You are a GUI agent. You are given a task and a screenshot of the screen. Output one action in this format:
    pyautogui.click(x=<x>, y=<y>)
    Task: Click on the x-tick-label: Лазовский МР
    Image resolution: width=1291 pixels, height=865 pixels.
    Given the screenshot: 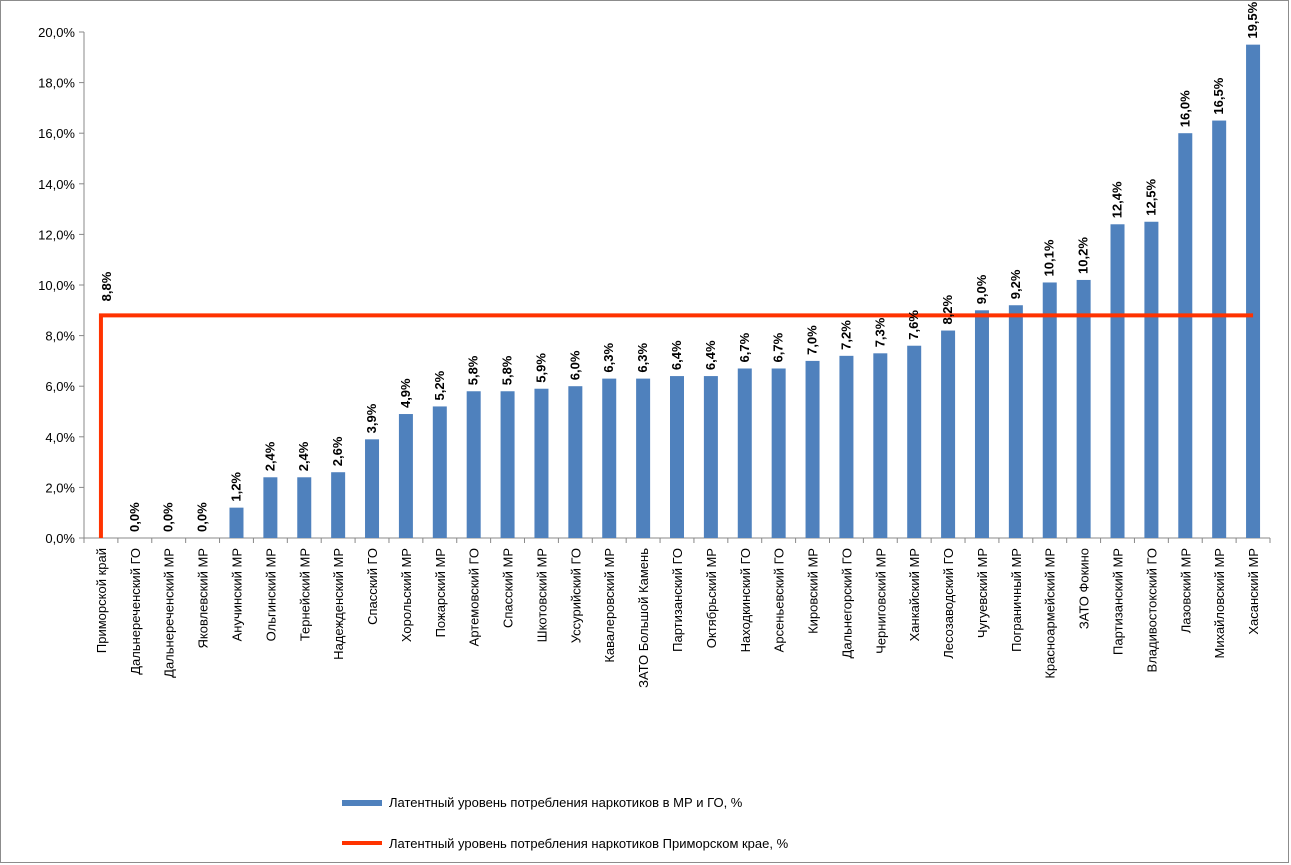 What is the action you would take?
    pyautogui.click(x=1185, y=590)
    